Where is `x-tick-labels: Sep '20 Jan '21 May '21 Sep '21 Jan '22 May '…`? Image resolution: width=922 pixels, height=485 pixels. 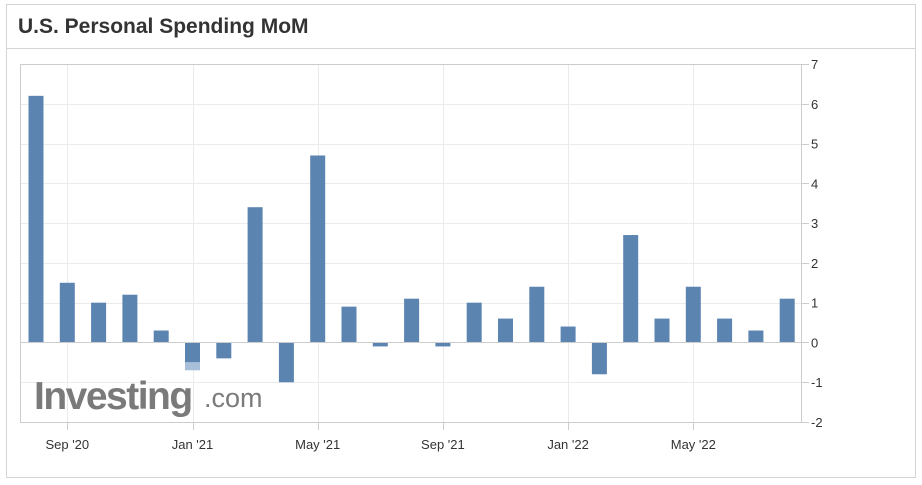
x-tick-labels: Sep '20 Jan '21 May '21 Sep '21 Jan '22 May '… is located at coordinates (380, 444).